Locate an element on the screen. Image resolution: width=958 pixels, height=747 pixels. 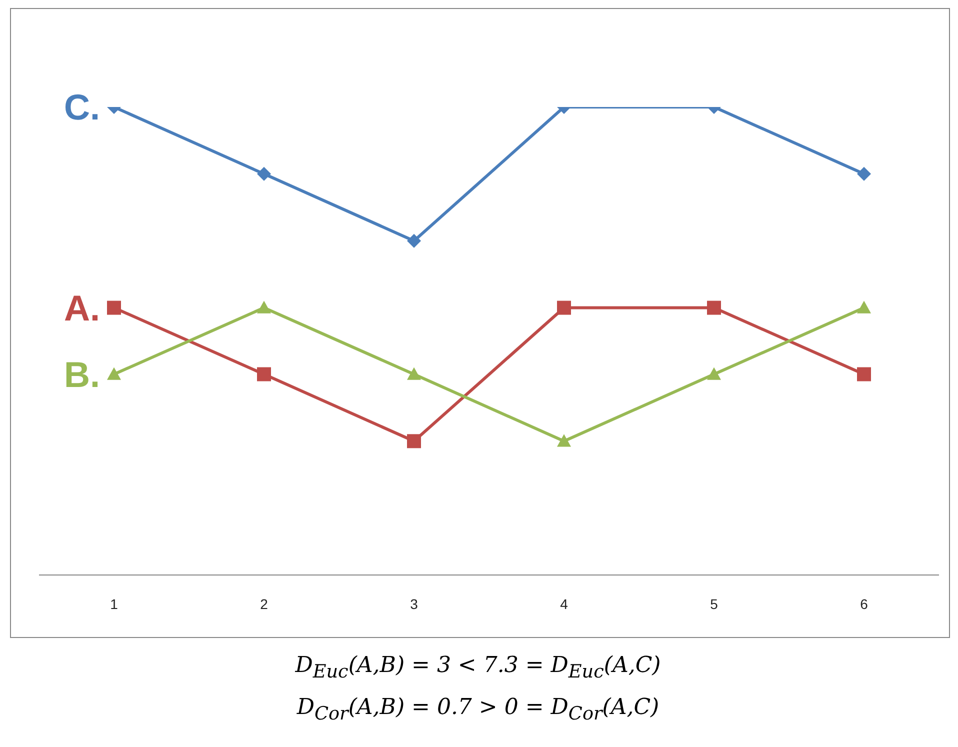
x-tick-label: 1 is located at coordinates (114, 604).